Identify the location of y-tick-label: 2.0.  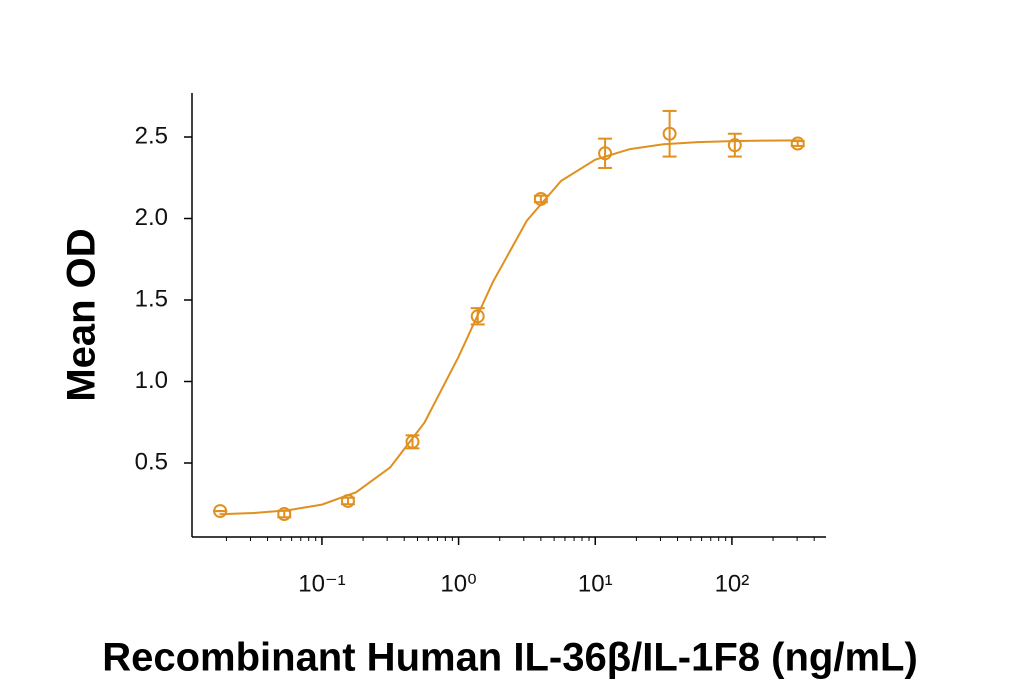
(151, 217).